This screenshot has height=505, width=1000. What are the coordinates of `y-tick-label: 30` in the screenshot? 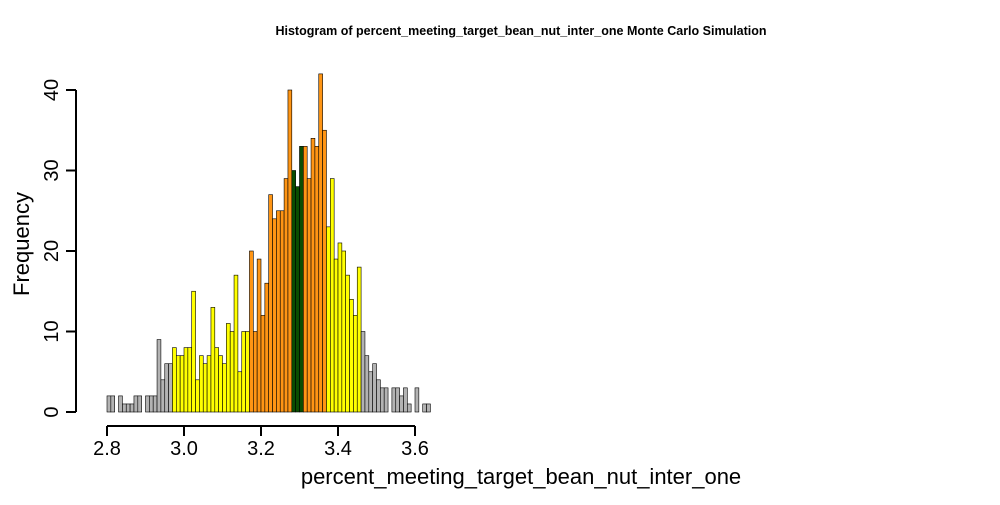 It's located at (52, 170).